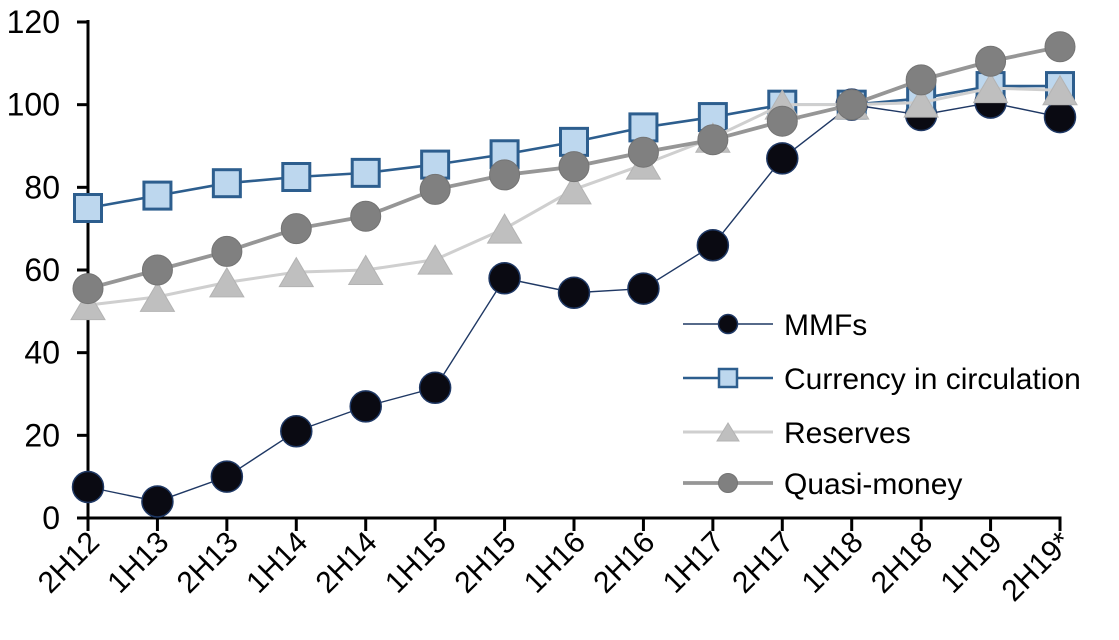  I want to click on legend-item-reserves: Reserves, so click(797, 433).